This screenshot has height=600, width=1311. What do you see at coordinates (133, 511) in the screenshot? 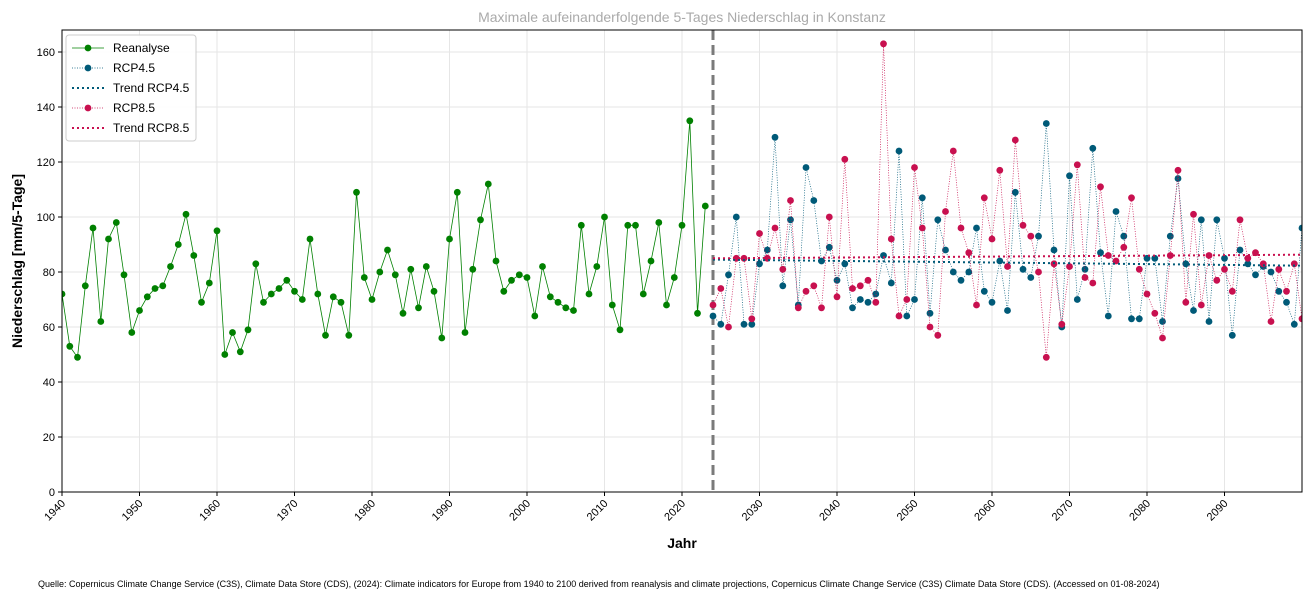
I see `x-tick-label: 1950` at bounding box center [133, 511].